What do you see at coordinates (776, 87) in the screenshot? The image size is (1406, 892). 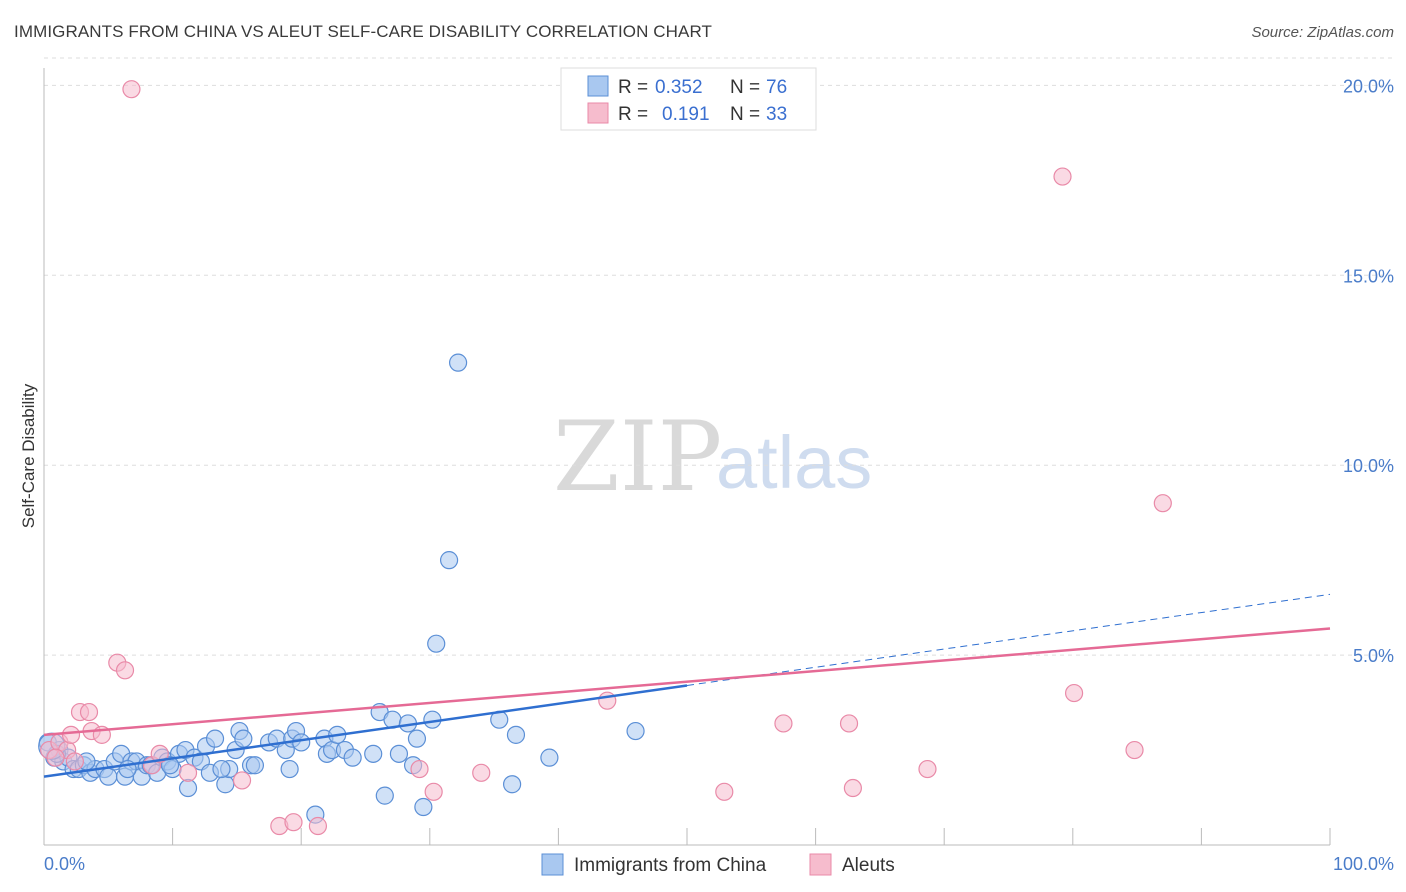 I see `legend-n-value-china: 76` at bounding box center [776, 87].